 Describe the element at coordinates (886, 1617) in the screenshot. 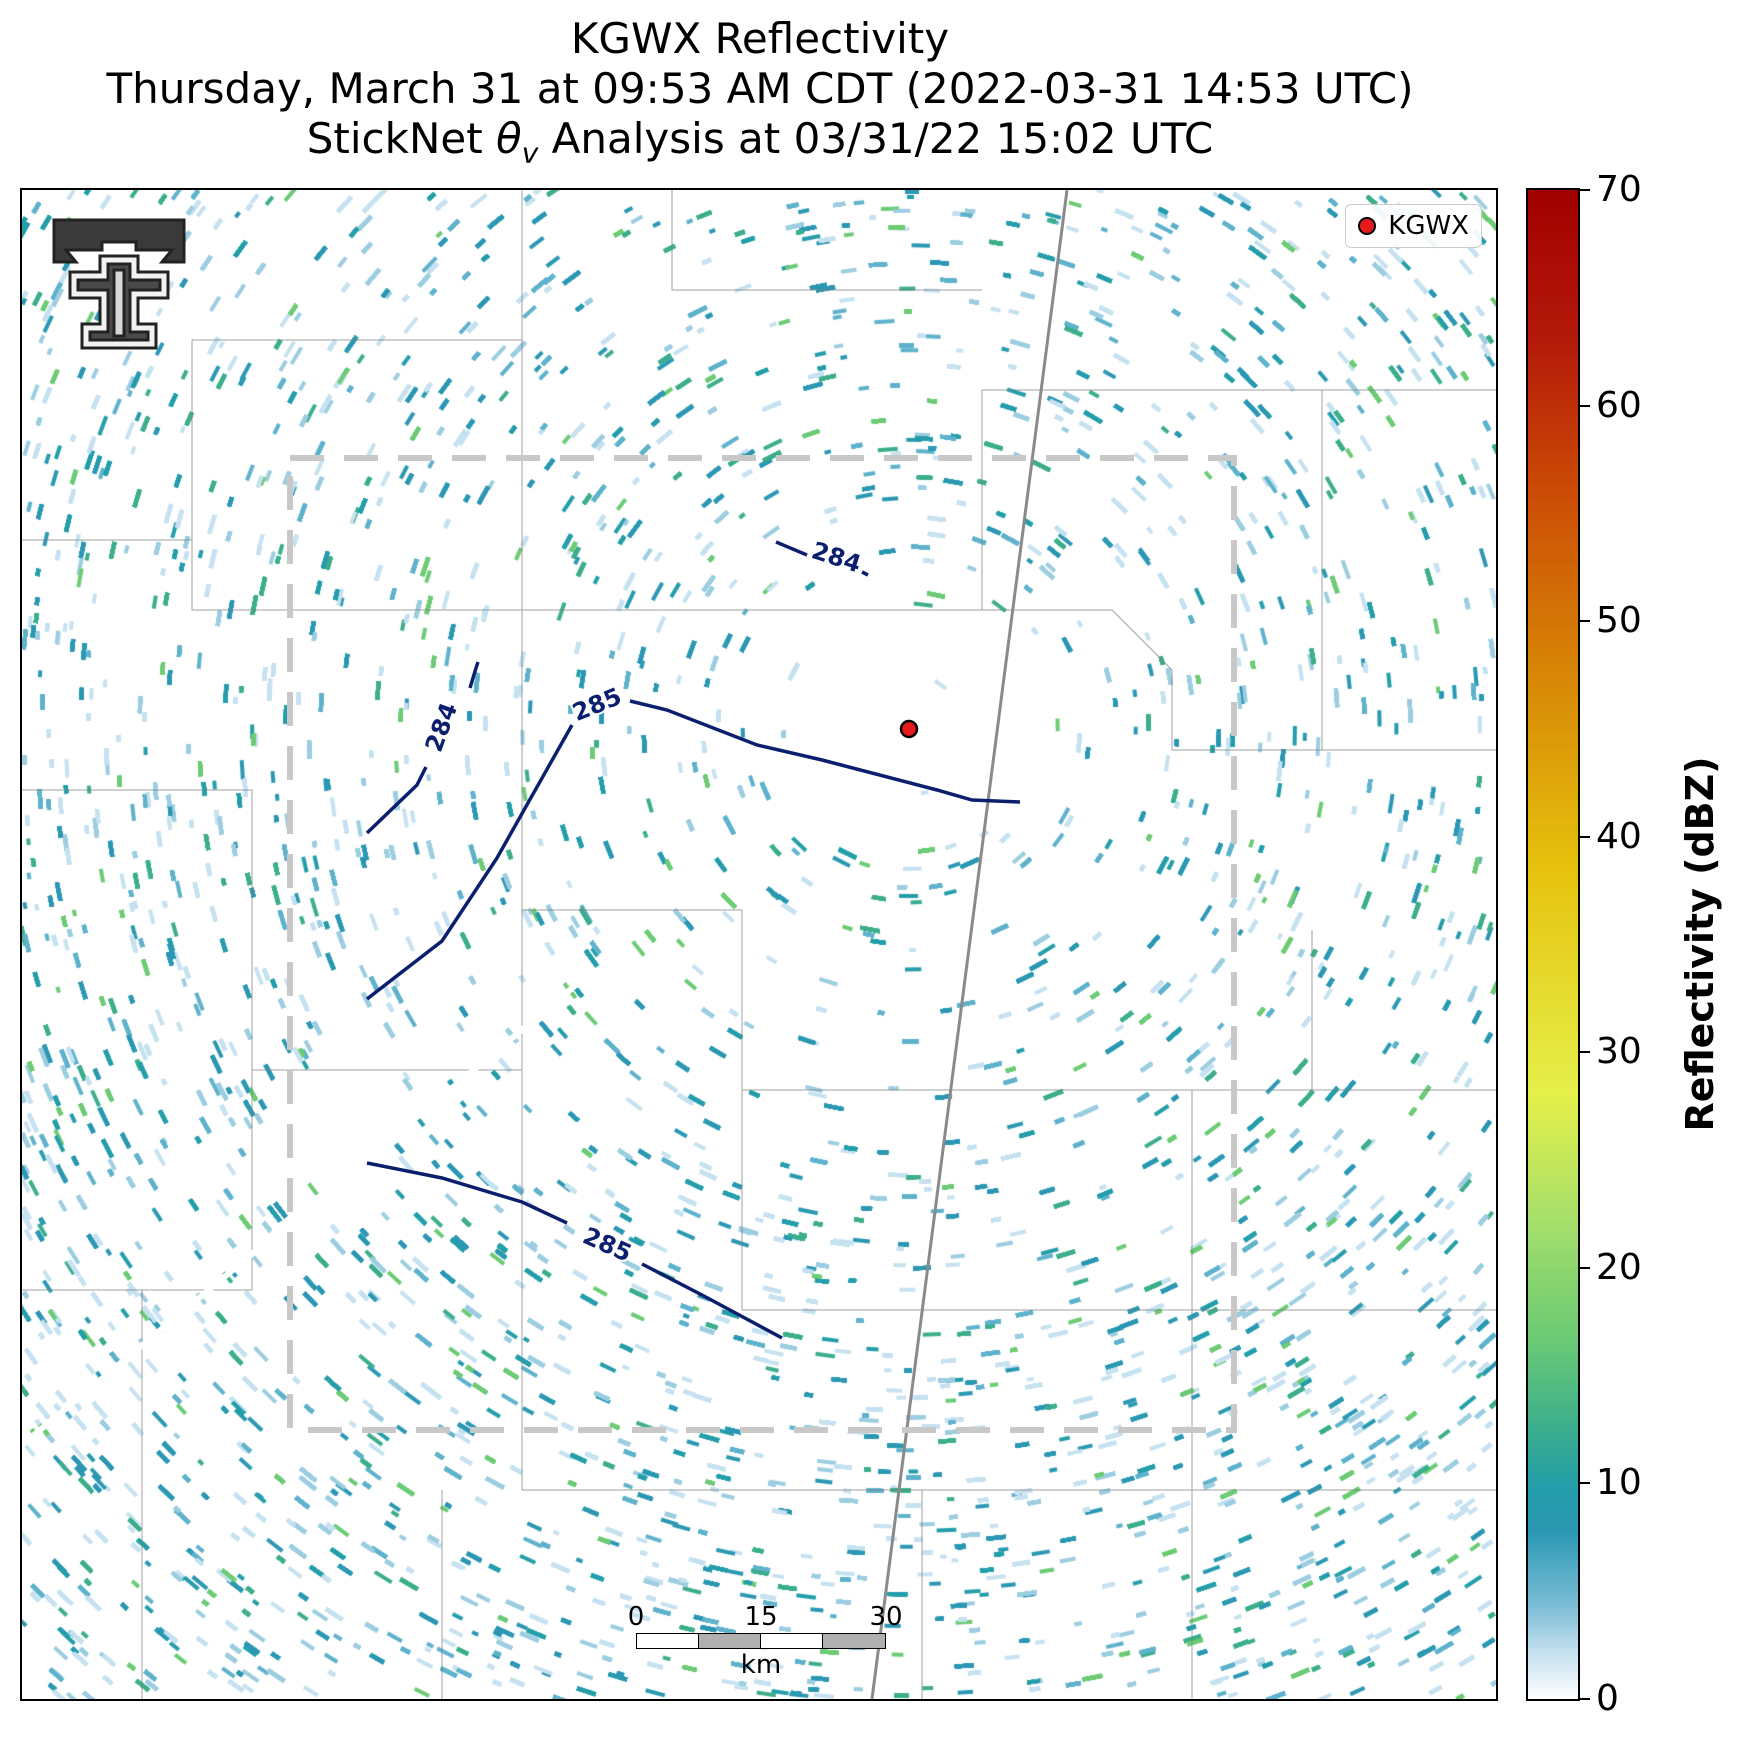

I see `scale-tick-30: 30` at that location.